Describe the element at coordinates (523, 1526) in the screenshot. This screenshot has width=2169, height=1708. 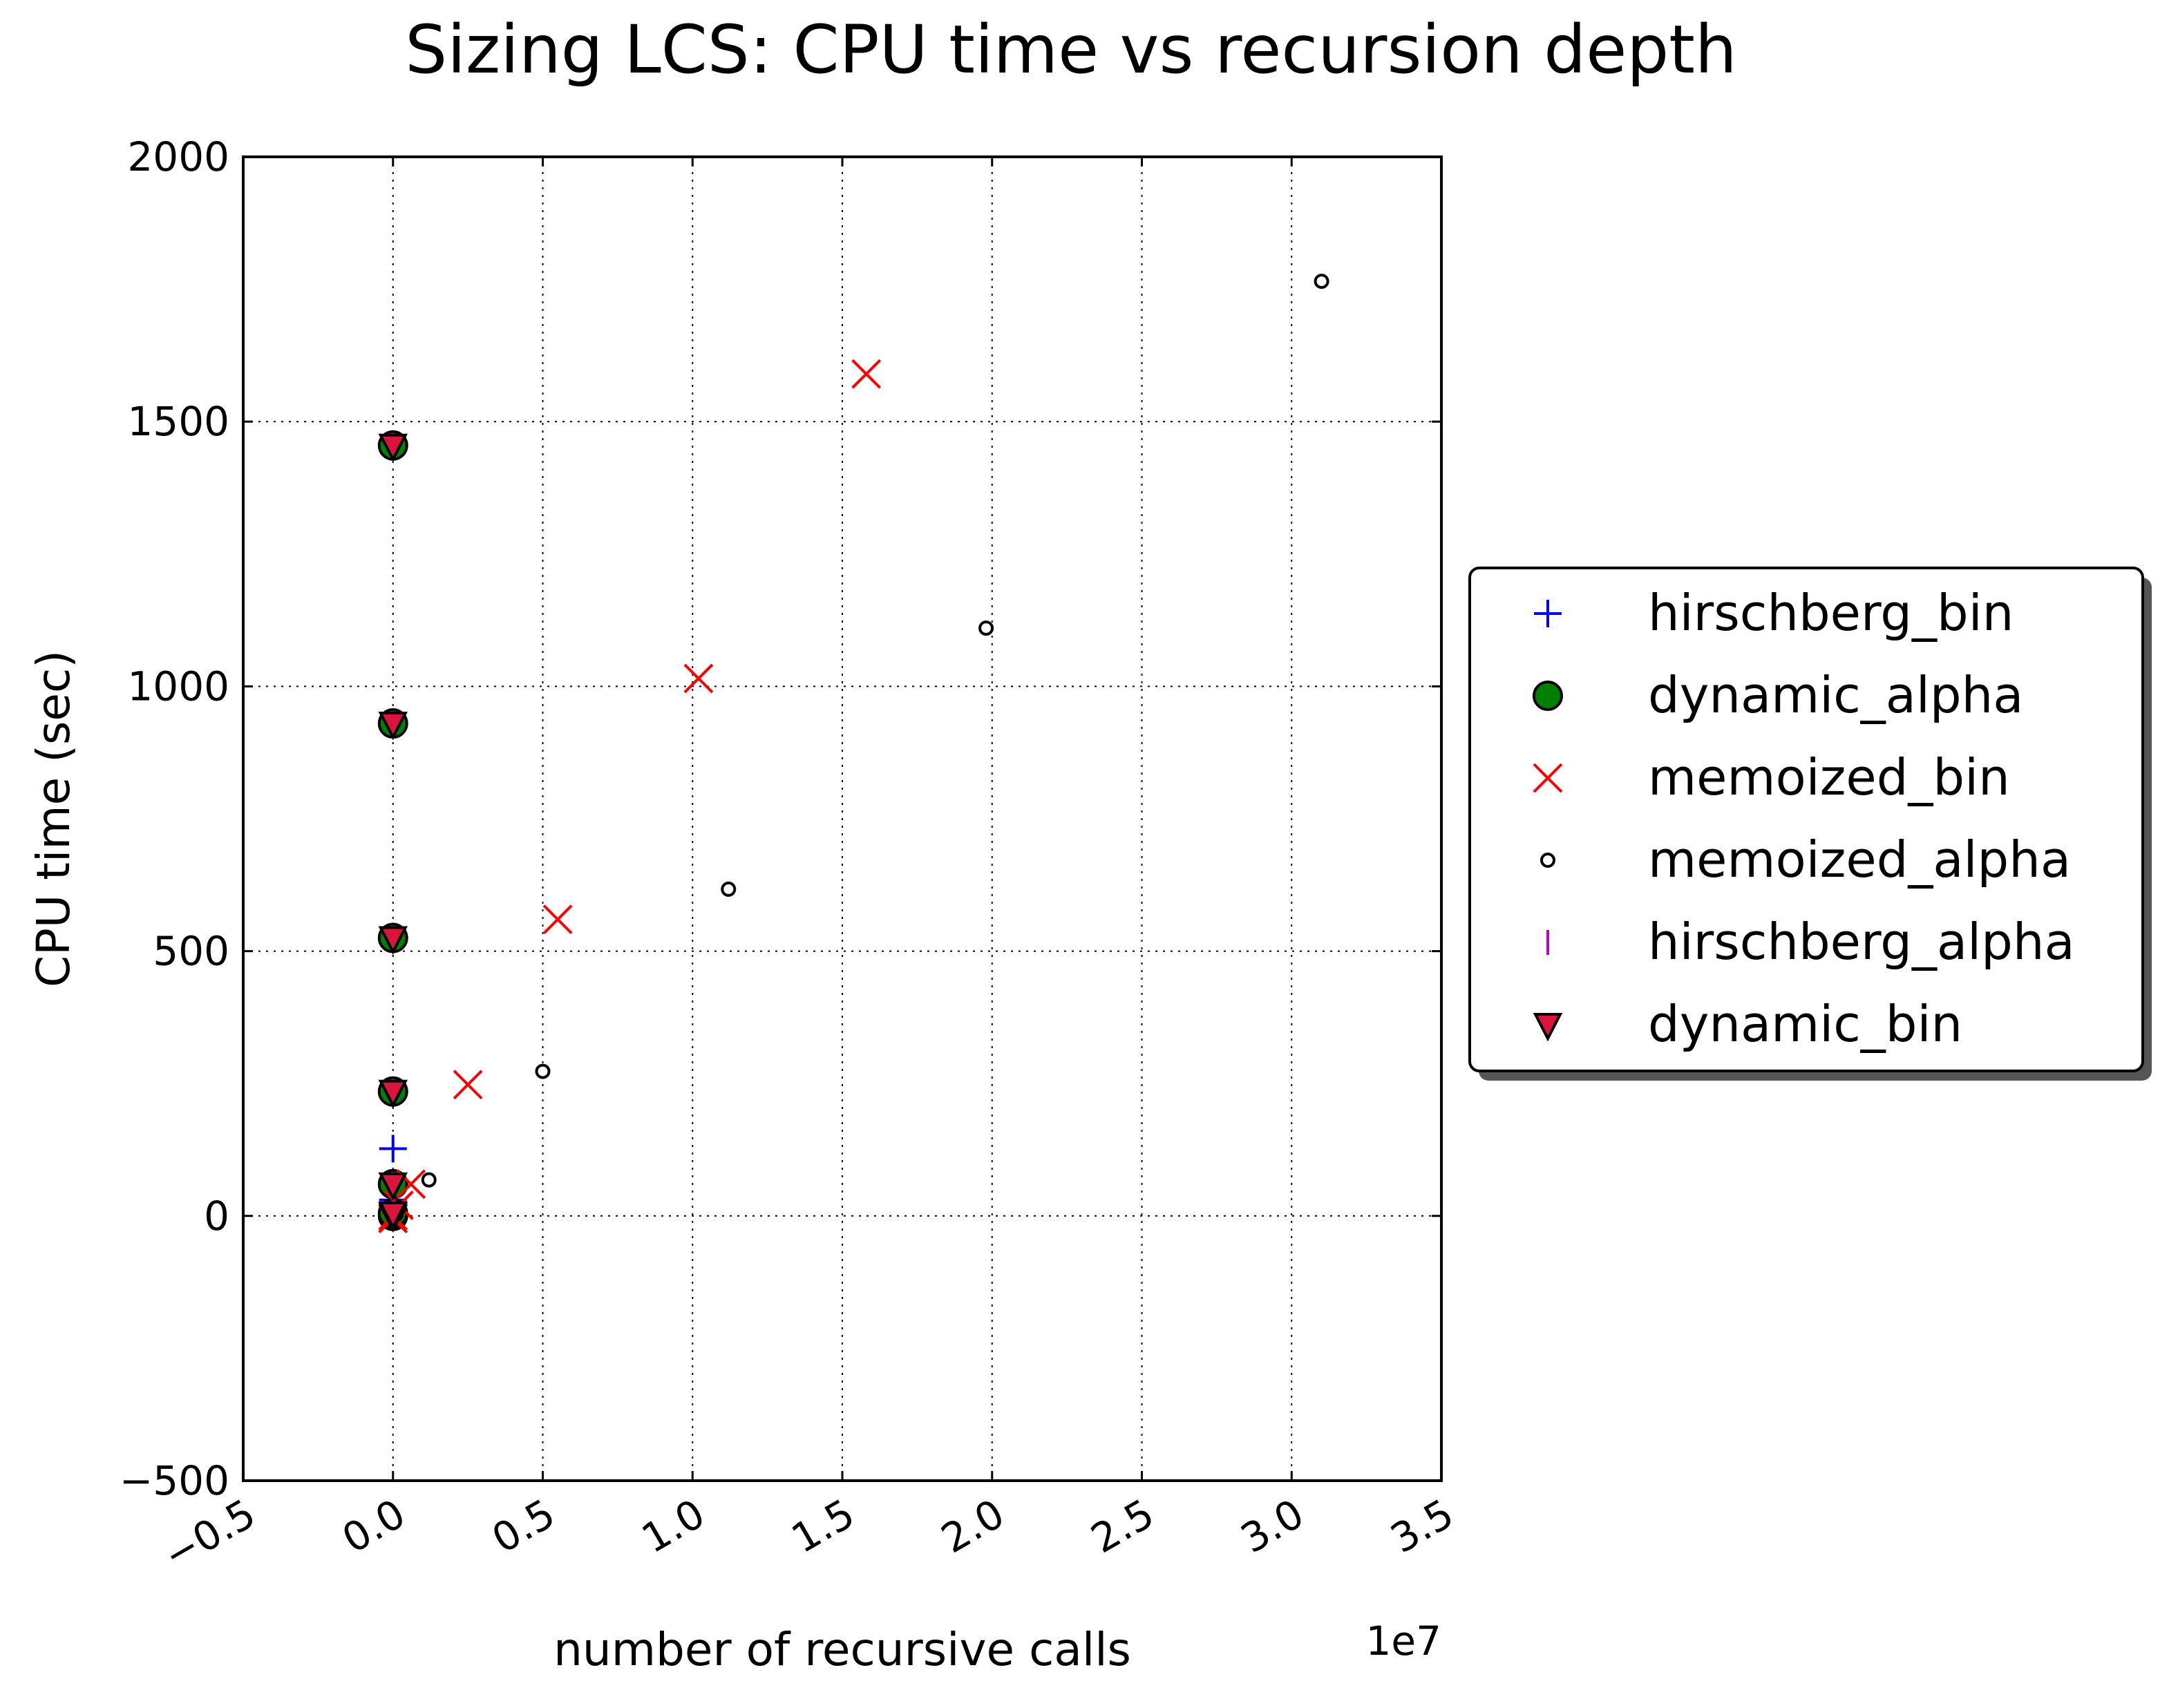
I see `x-tick-label: 0.5` at that location.